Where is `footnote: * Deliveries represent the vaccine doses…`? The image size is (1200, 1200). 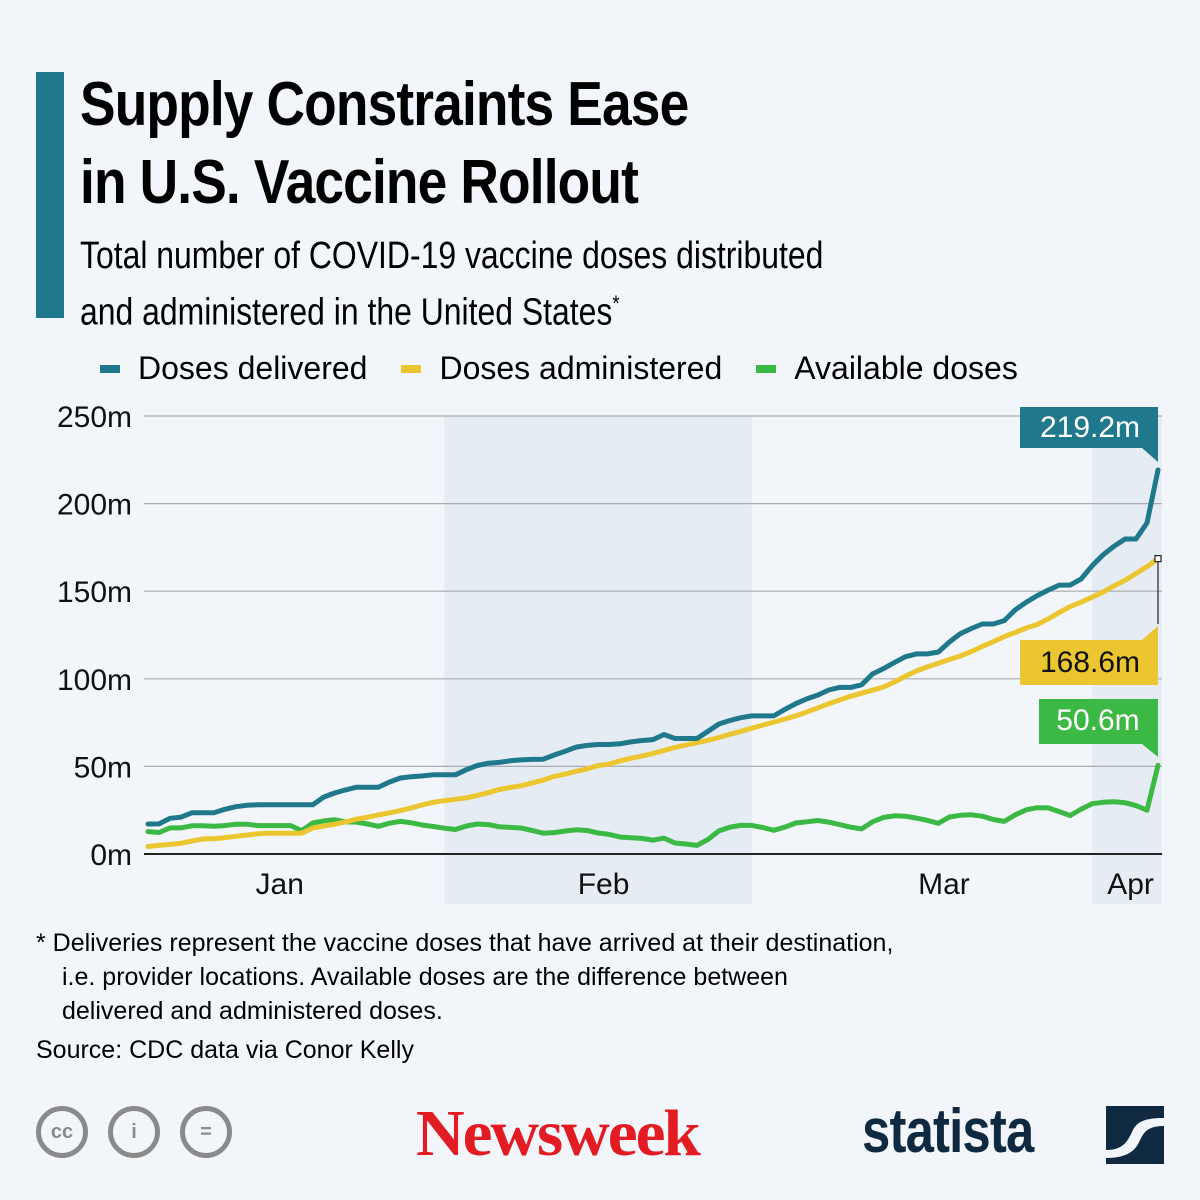
footnote: * Deliveries represent the vaccine doses… is located at coordinates (464, 977).